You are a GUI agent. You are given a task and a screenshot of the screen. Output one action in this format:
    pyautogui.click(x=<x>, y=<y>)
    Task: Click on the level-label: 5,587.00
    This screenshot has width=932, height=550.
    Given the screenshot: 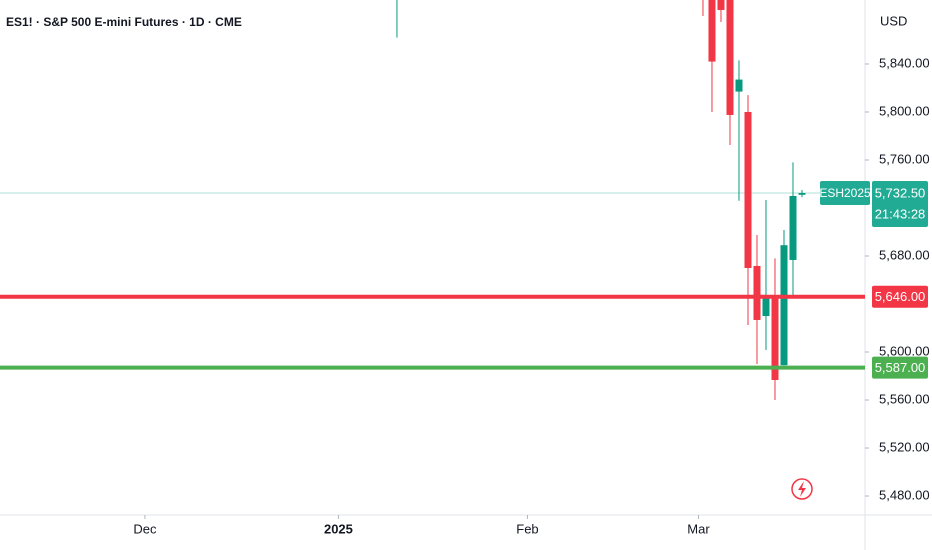 What is the action you would take?
    pyautogui.click(x=900, y=367)
    